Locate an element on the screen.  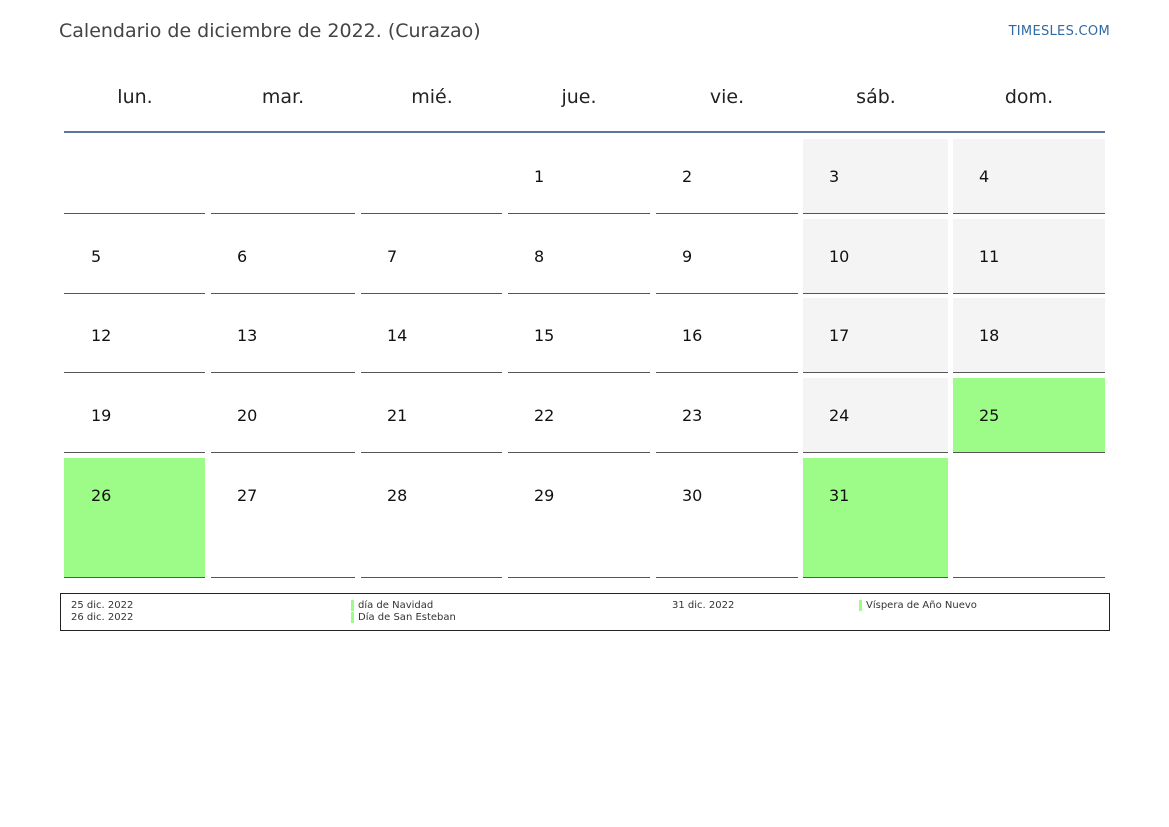
day-number: 22 is located at coordinates (544, 415).